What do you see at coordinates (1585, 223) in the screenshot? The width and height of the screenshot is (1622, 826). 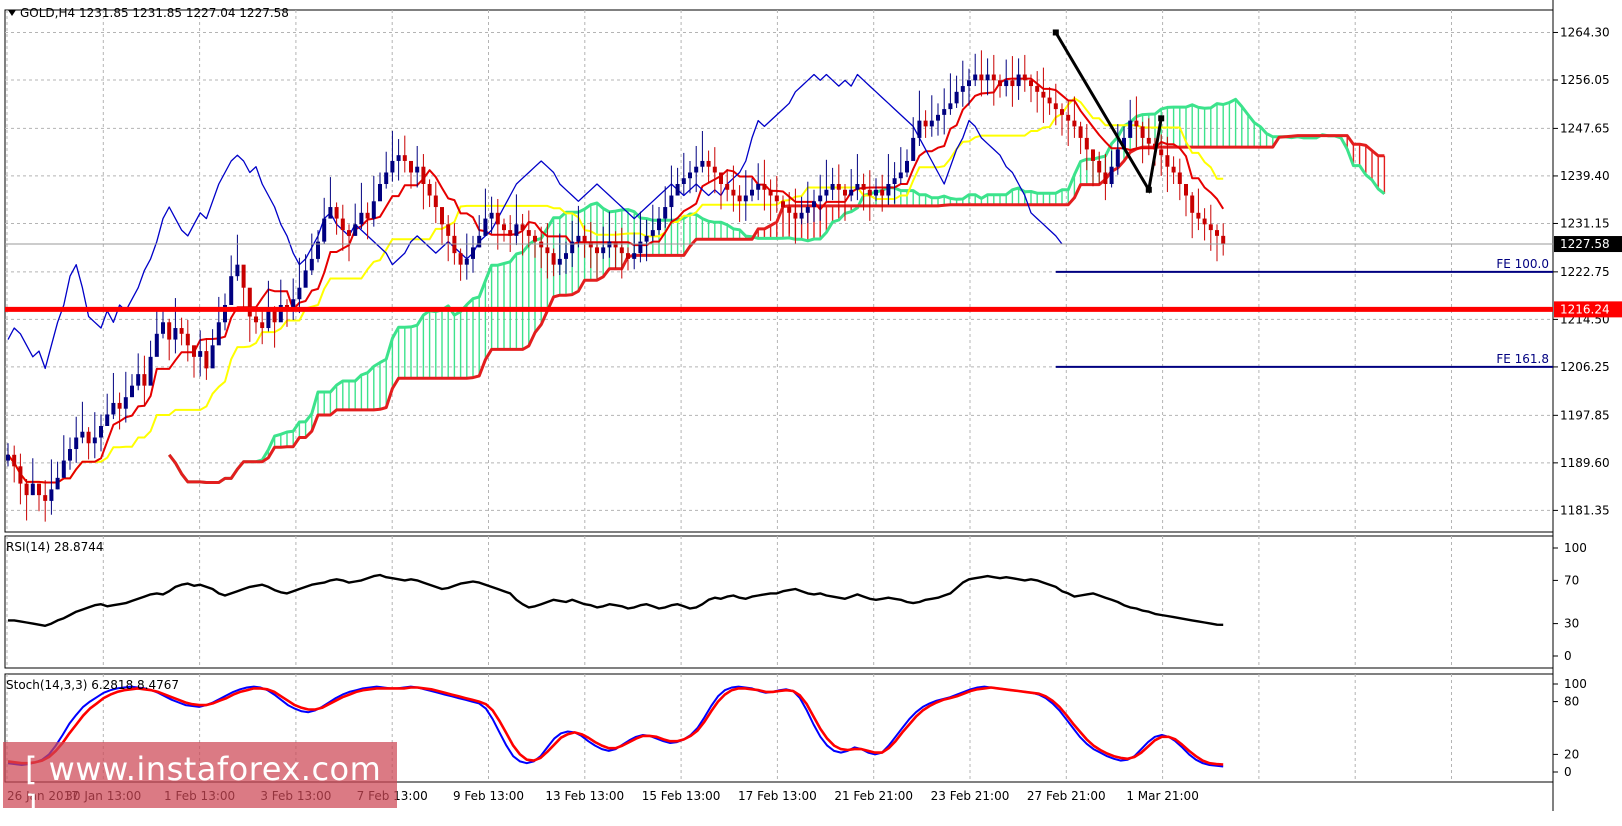 I see `price-tick-label: 1231.15` at bounding box center [1585, 223].